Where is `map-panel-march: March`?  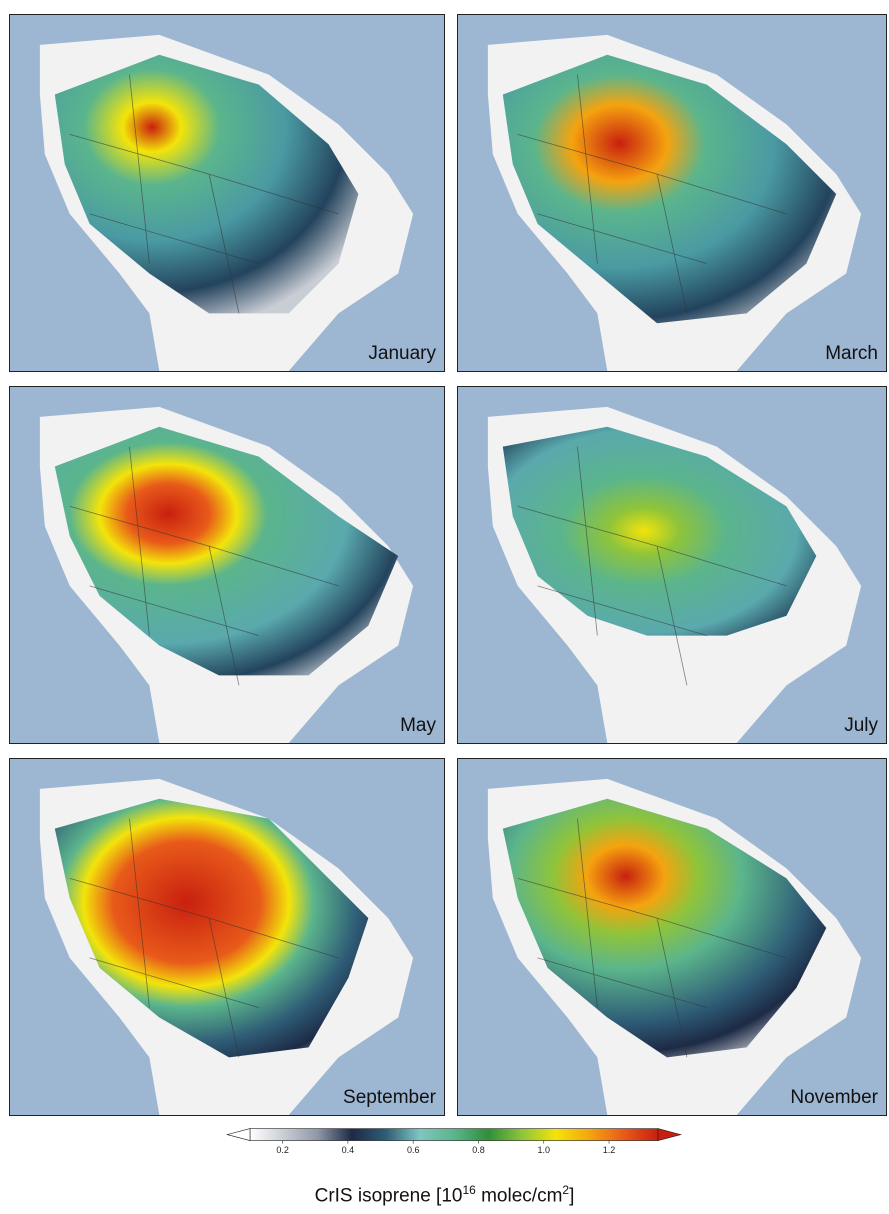
map-panel-march: March is located at coordinates (672, 193).